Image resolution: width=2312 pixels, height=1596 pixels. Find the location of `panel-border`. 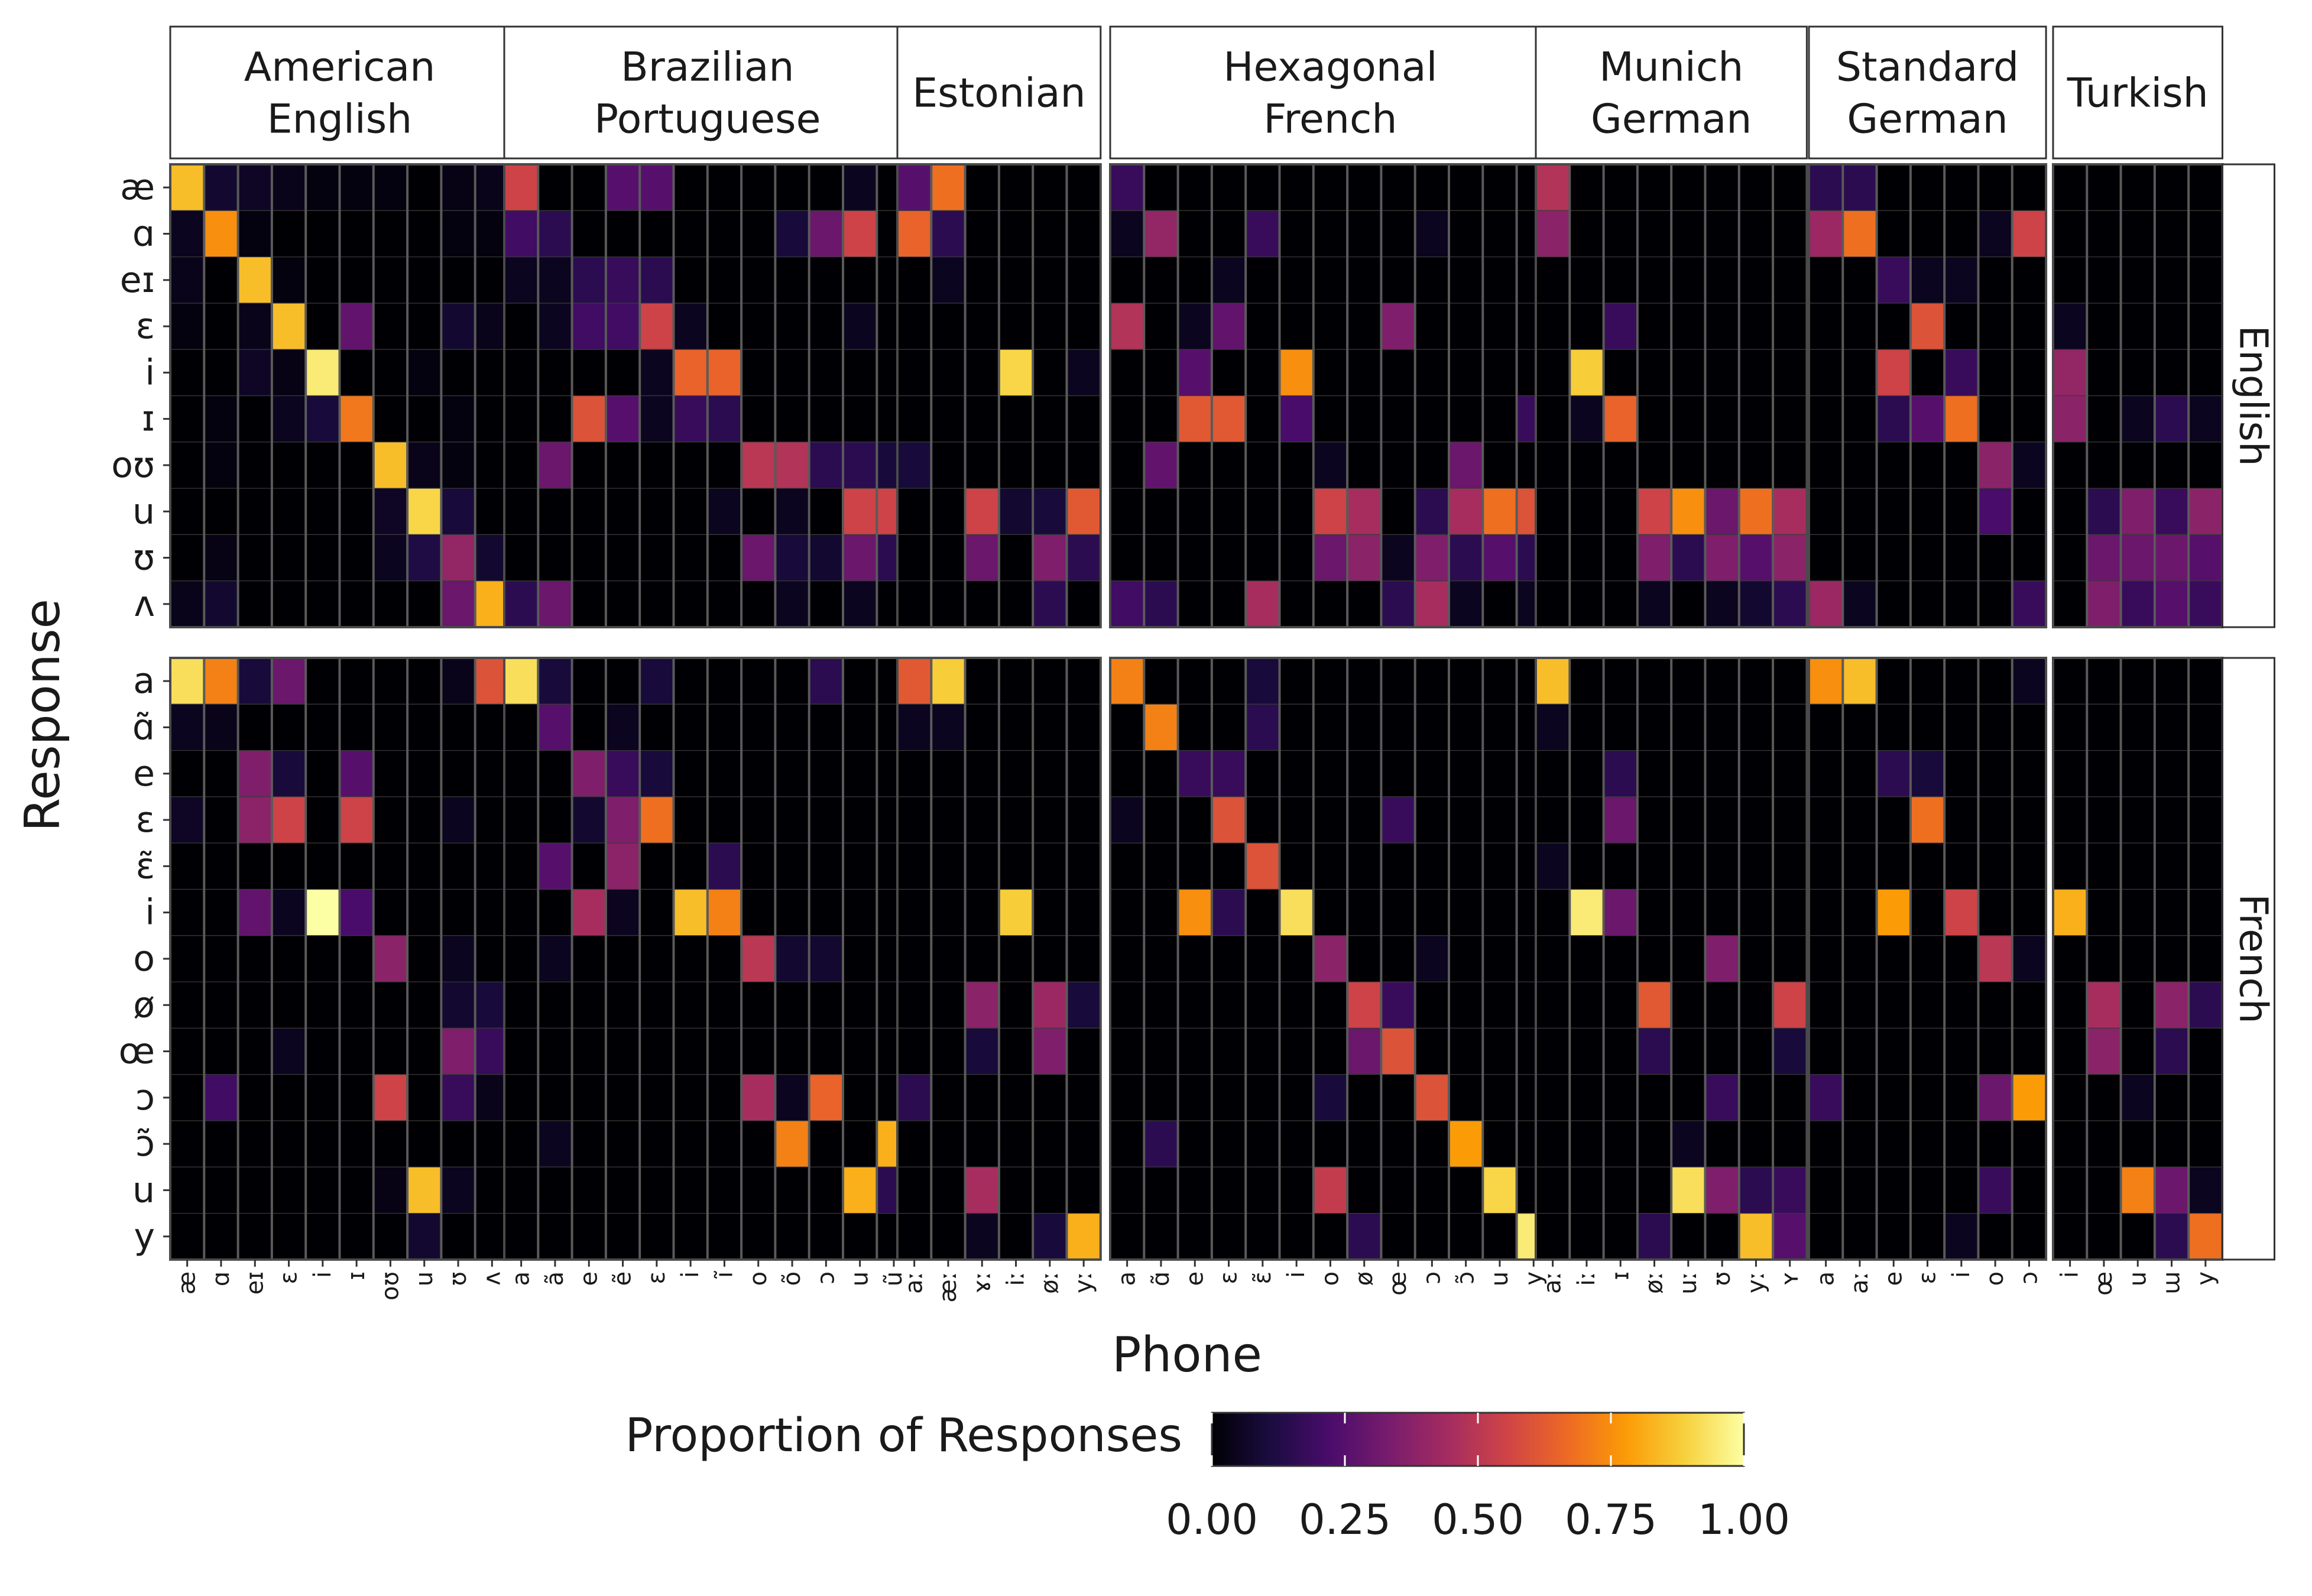

panel-border is located at coordinates (1671, 959).